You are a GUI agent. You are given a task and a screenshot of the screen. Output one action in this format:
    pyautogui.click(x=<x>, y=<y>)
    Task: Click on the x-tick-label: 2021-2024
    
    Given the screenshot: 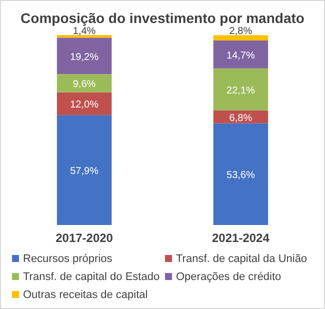 What is the action you would take?
    pyautogui.click(x=241, y=238)
    